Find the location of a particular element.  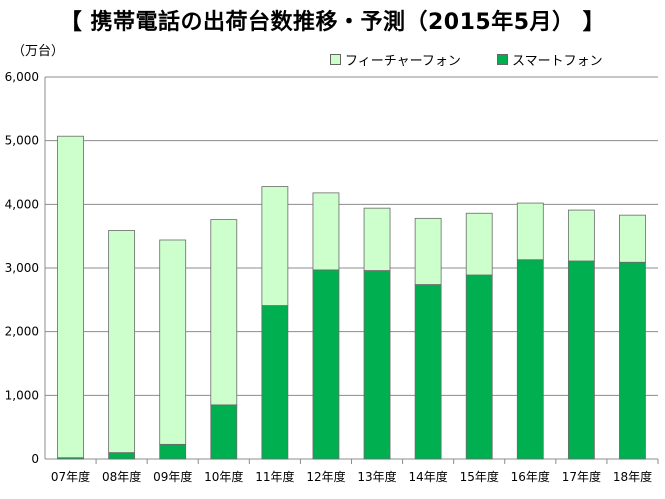

y-tick-label: 5,000 is located at coordinates (22, 141).